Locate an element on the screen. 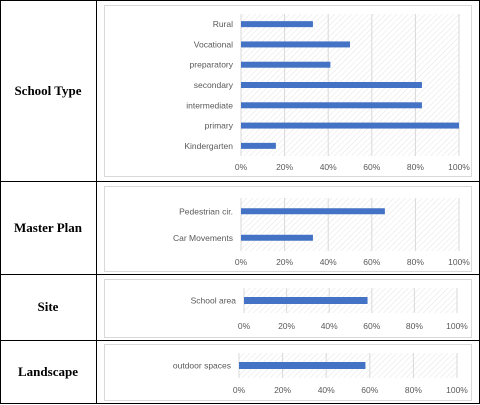 The height and width of the screenshot is (405, 480). chart-box-landscape: 0% 20% 40% 60% 80% 100% outdoor spaces is located at coordinates (288, 372).